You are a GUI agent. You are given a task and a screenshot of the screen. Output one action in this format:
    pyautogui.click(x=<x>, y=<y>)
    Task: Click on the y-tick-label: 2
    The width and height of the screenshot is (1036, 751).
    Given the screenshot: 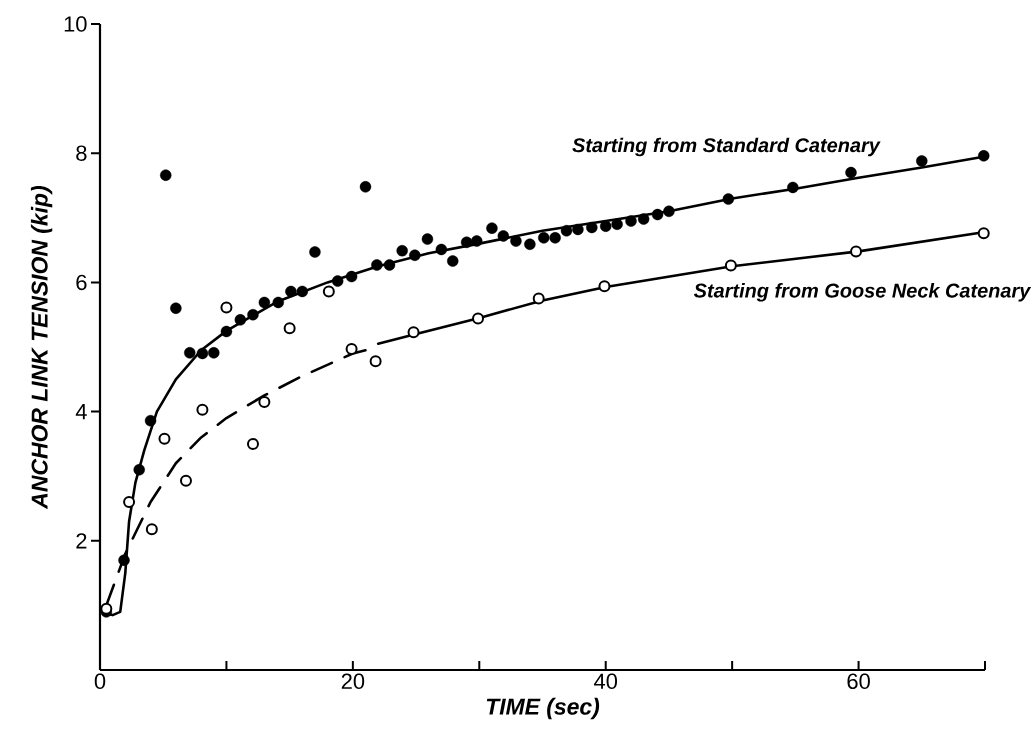 What is the action you would take?
    pyautogui.click(x=81, y=541)
    